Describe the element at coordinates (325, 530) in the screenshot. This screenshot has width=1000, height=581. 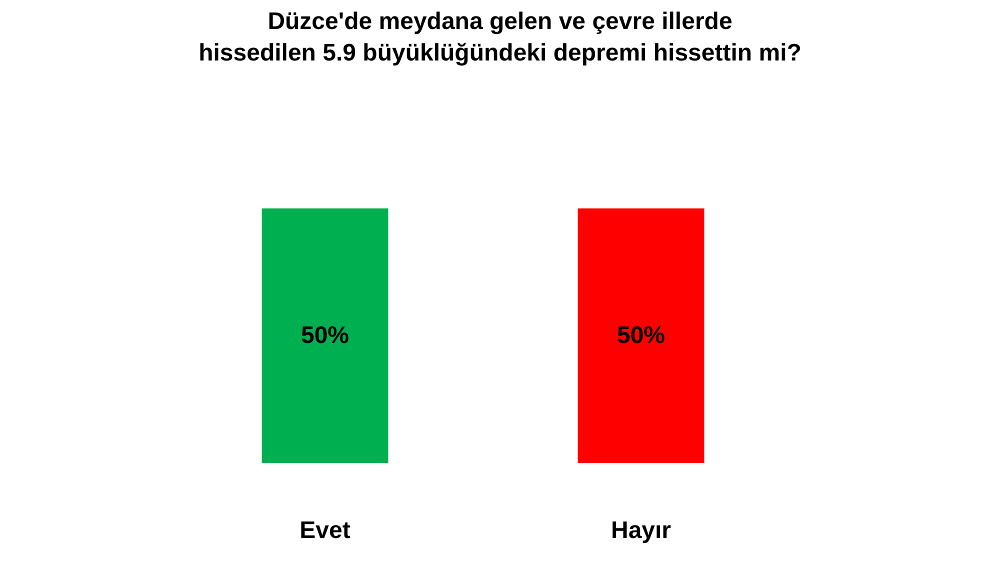
I see `x-tick-label: Evet` at that location.